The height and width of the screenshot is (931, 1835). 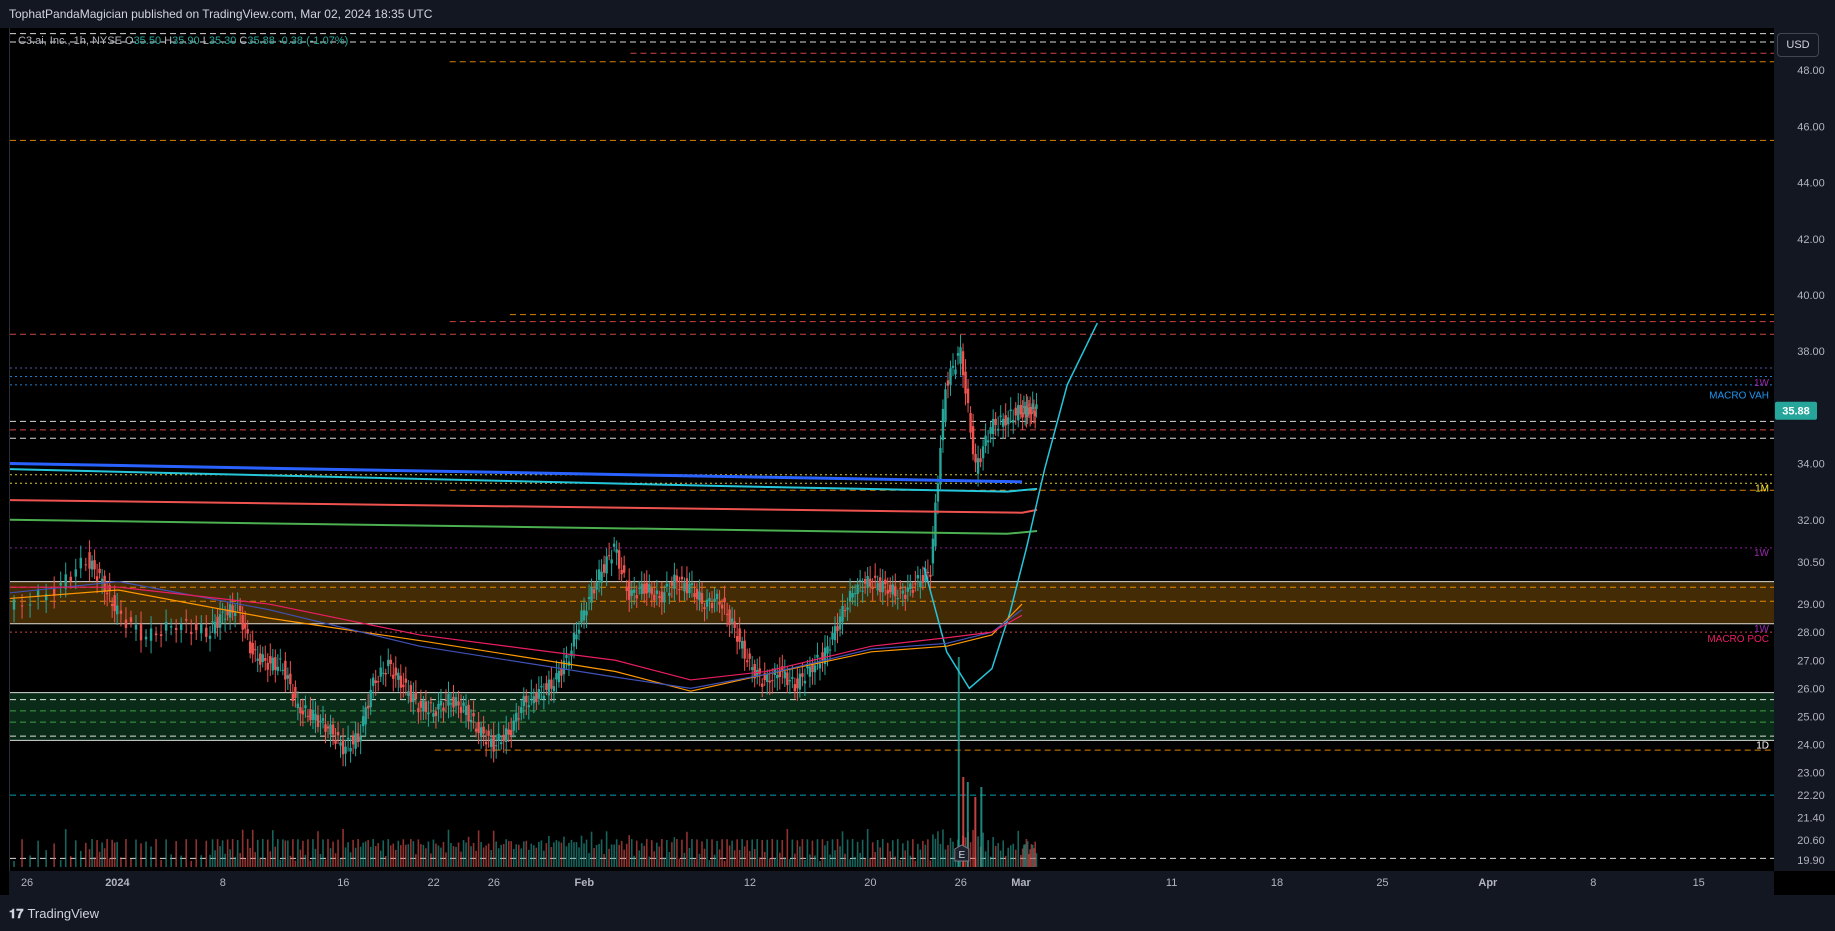 What do you see at coordinates (1699, 883) in the screenshot?
I see `x-tick-label: 15` at bounding box center [1699, 883].